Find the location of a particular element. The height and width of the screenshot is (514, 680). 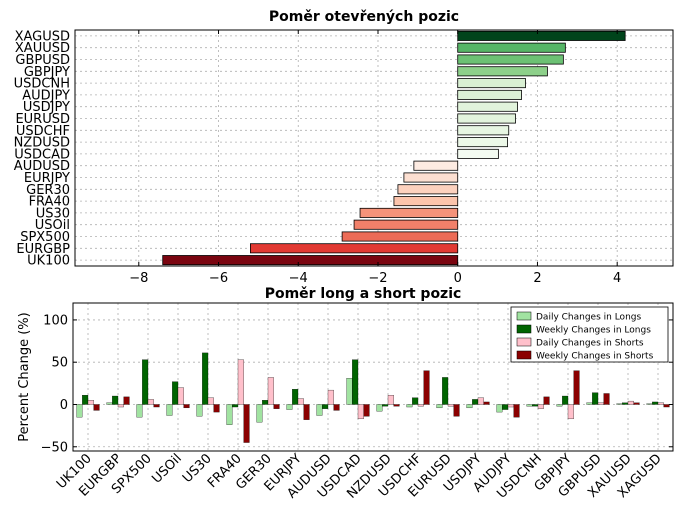

bar-eurjpy-s3 is located at coordinates (306, 412).